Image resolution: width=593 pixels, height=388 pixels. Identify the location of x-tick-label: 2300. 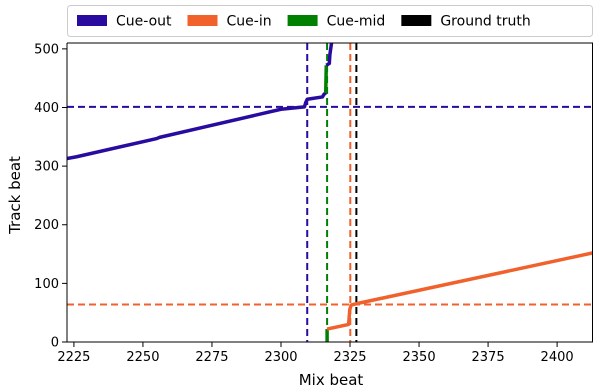
(280, 357).